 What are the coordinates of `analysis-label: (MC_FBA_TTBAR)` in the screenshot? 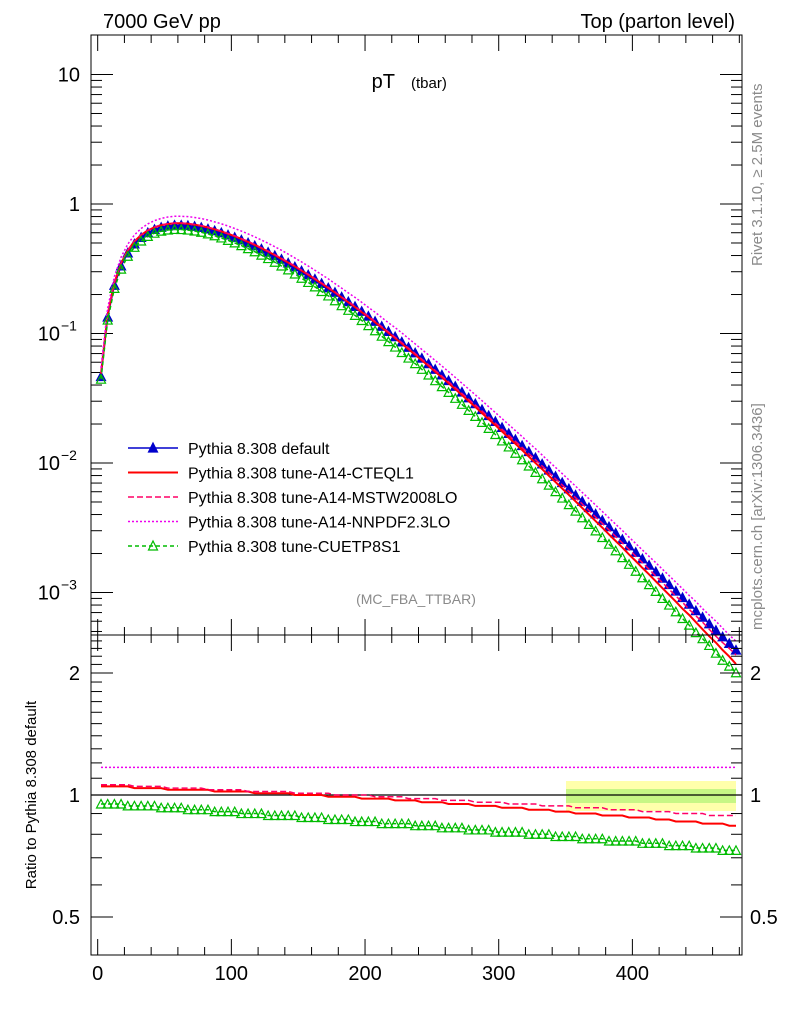 It's located at (416, 599).